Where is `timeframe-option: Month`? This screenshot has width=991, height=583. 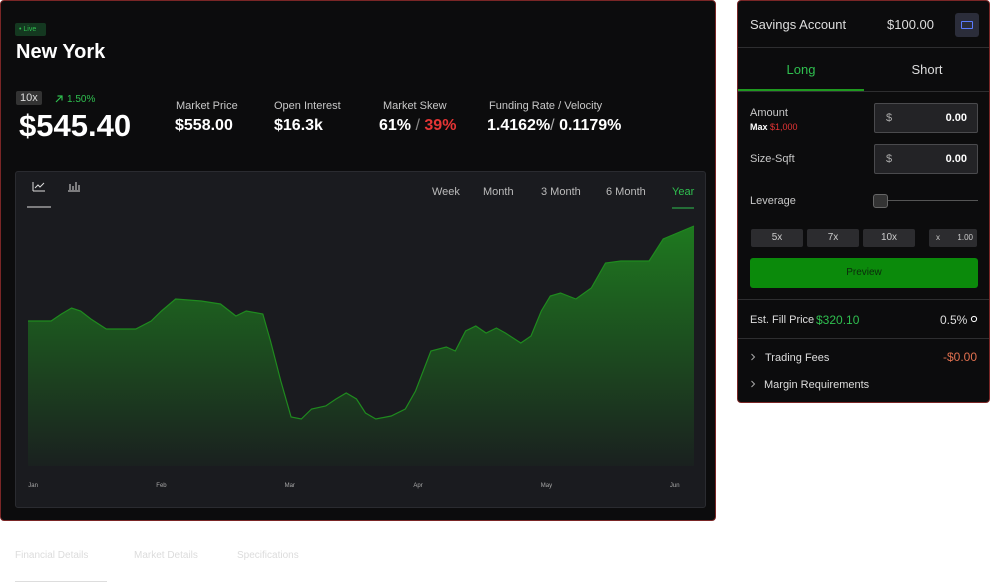 timeframe-option: Month is located at coordinates (498, 192).